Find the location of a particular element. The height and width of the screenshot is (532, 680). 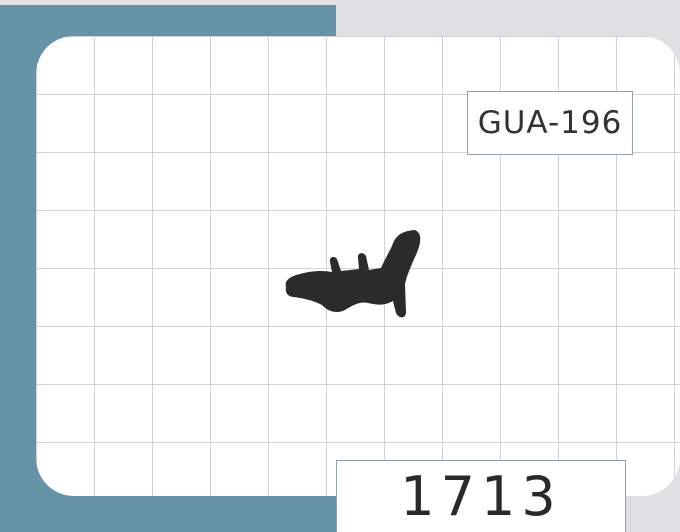

specimen-number-label: 1713 is located at coordinates (481, 496).